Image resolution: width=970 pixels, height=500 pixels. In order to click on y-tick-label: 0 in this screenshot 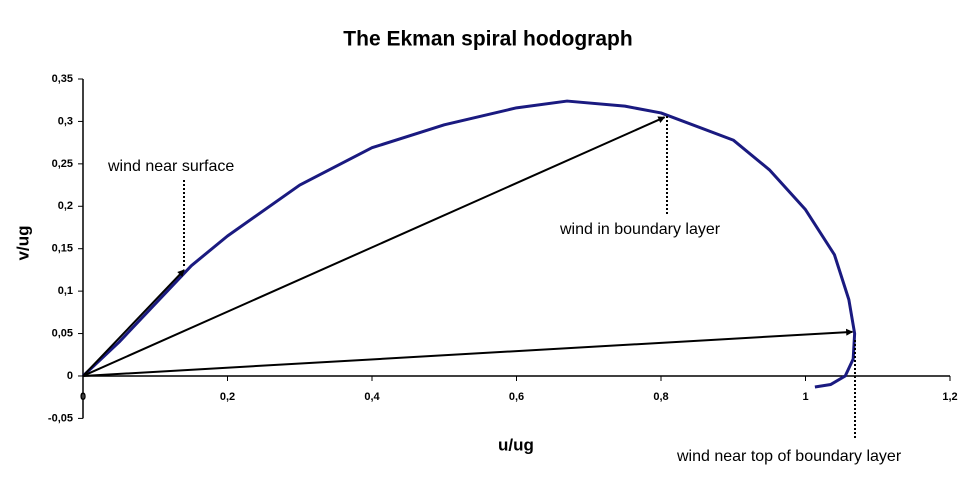, I will do `click(70, 376)`.